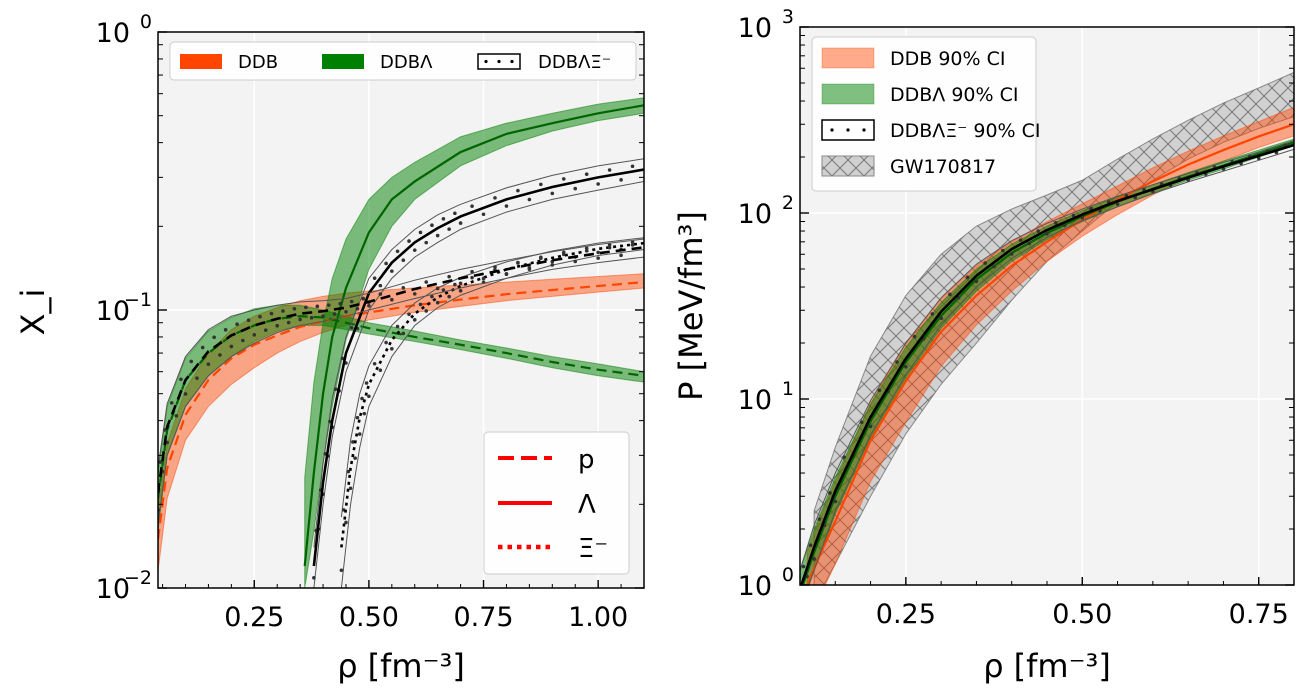 The image size is (1314, 691). Describe the element at coordinates (598, 617) in the screenshot. I see `x-tick-label-left-3: 1.00` at that location.